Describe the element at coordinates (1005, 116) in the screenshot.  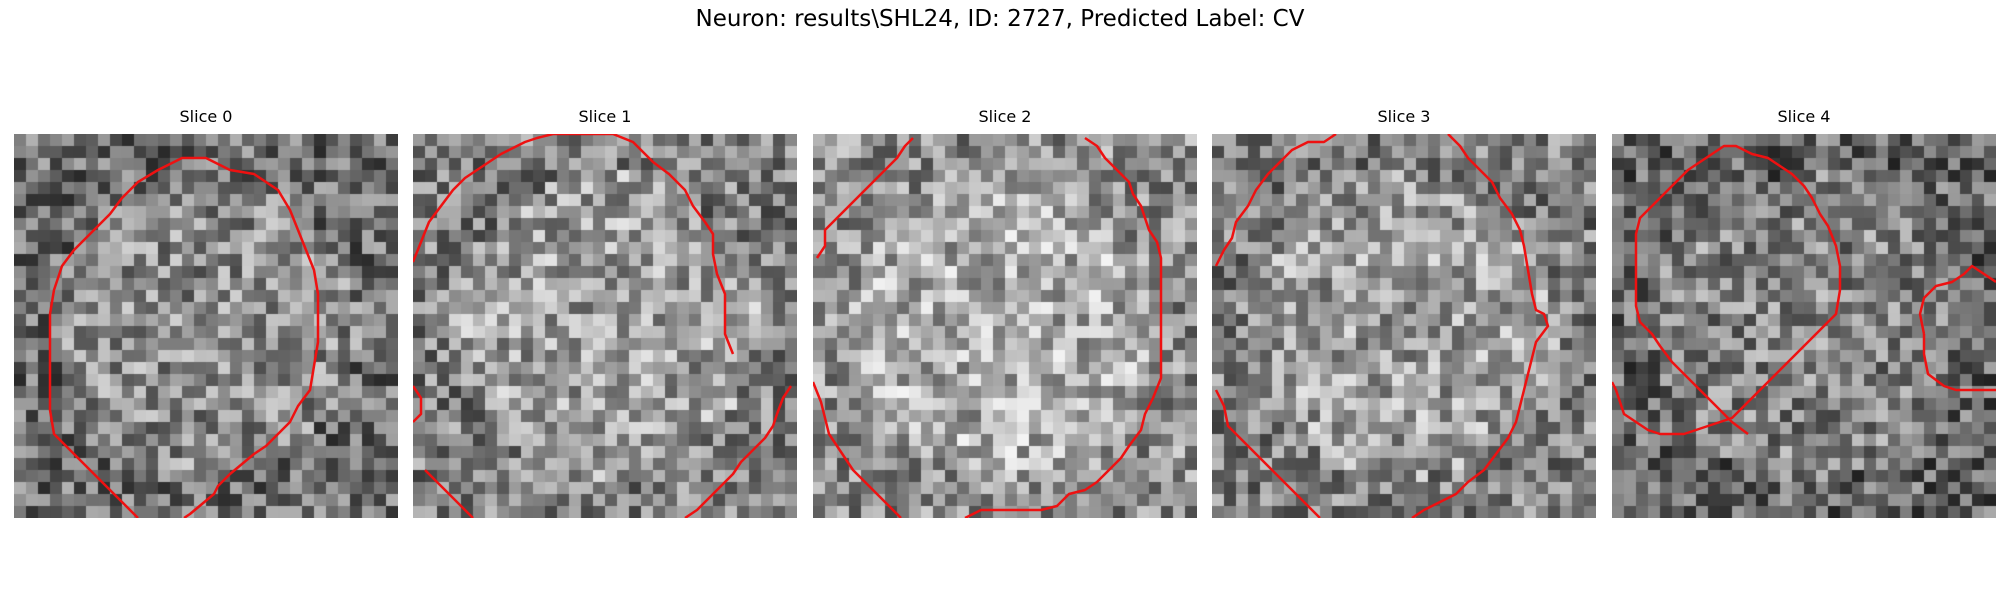
I see `slice-title: Slice 2` at that location.